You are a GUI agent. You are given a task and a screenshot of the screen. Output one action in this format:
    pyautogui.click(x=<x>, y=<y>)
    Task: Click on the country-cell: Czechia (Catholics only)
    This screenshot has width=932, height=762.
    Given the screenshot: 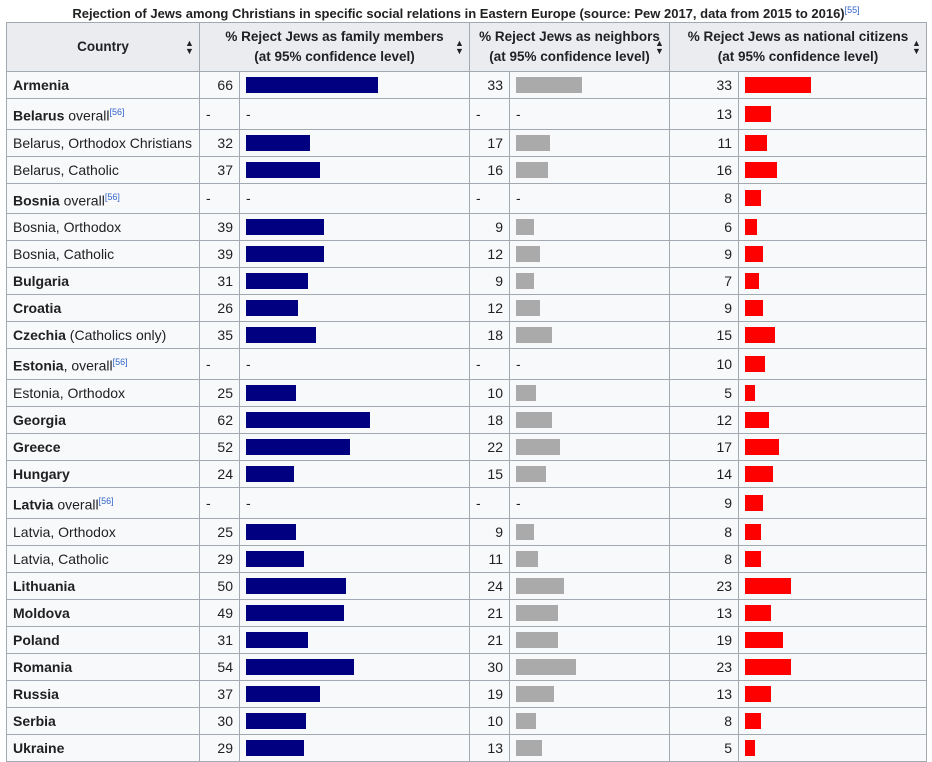 What is the action you would take?
    pyautogui.click(x=103, y=335)
    